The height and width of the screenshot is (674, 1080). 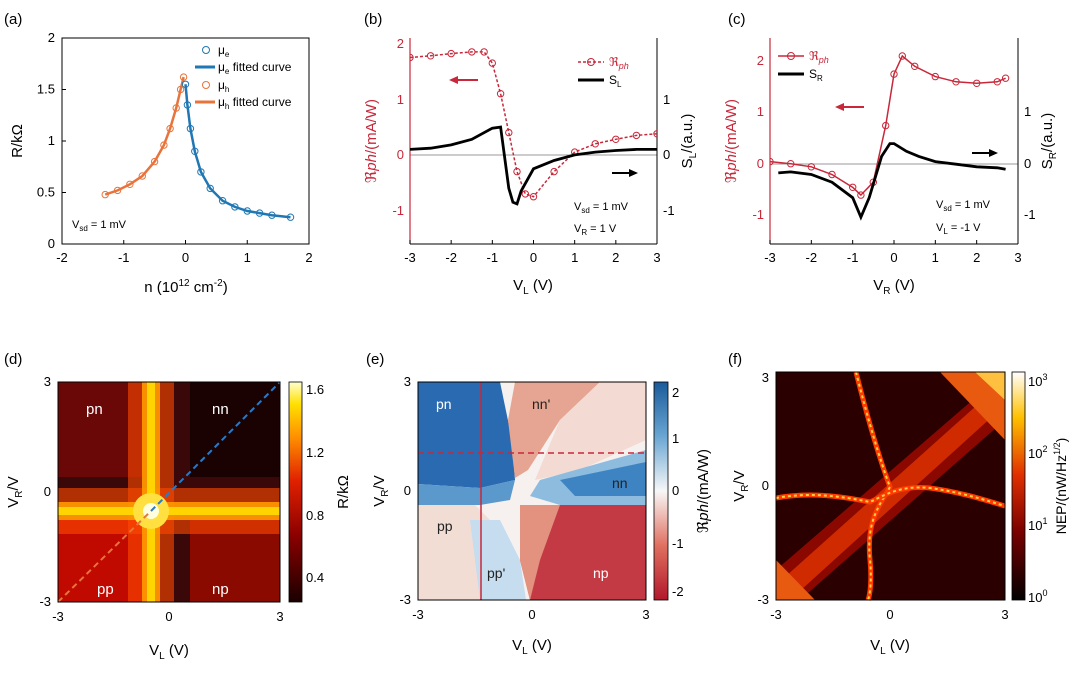 What do you see at coordinates (532, 647) in the screenshot?
I see `e-xlabel: VL (V)` at bounding box center [532, 647].